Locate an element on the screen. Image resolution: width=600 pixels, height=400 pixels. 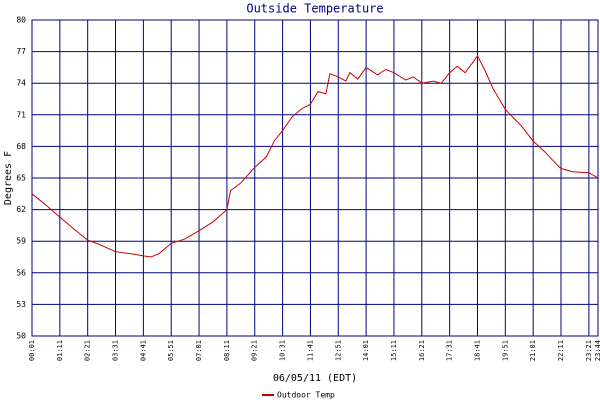
x-tick-label: 17:31 is located at coordinates (450, 350).